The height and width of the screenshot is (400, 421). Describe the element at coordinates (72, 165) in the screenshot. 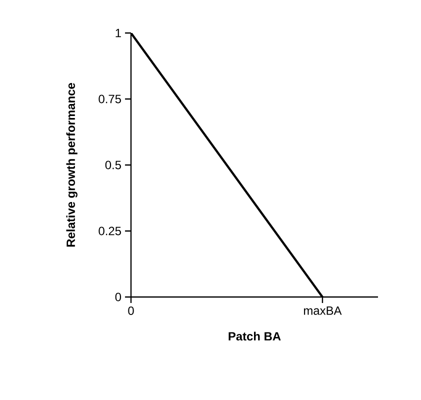

I see `y-axis-title: Relative growth performance` at that location.